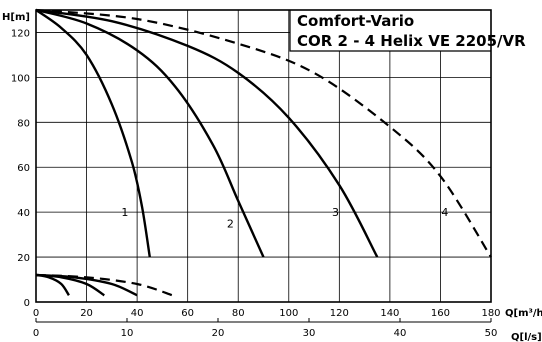 This screenshot has width=542, height=342. I want to click on x-tick-label: 0, so click(36, 313).